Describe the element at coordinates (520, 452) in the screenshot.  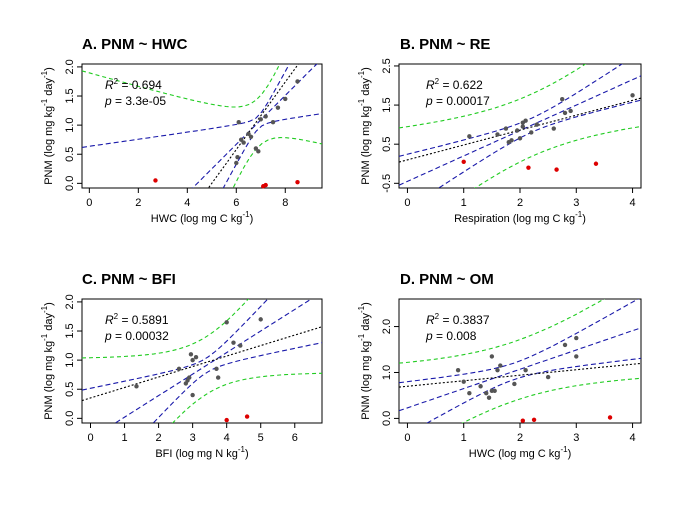
I see `panel-d-xlabel: HWC (log mg C kg-1)` at that location.